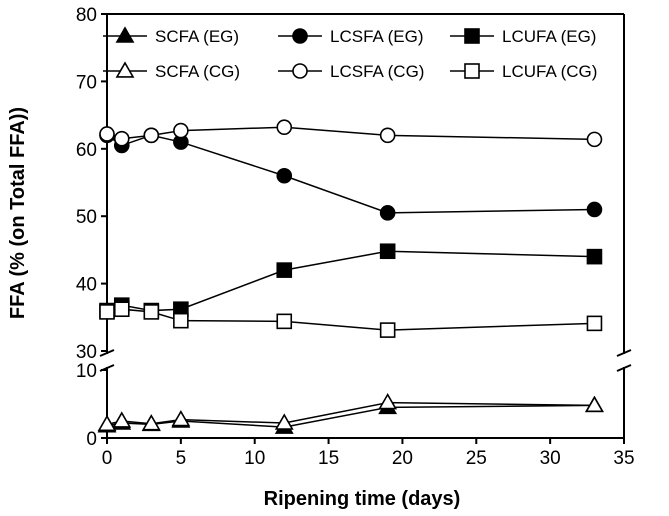 Image resolution: width=669 pixels, height=516 pixels. Describe the element at coordinates (377, 36) in the screenshot. I see `legend-label: LCSFA (EG)` at that location.